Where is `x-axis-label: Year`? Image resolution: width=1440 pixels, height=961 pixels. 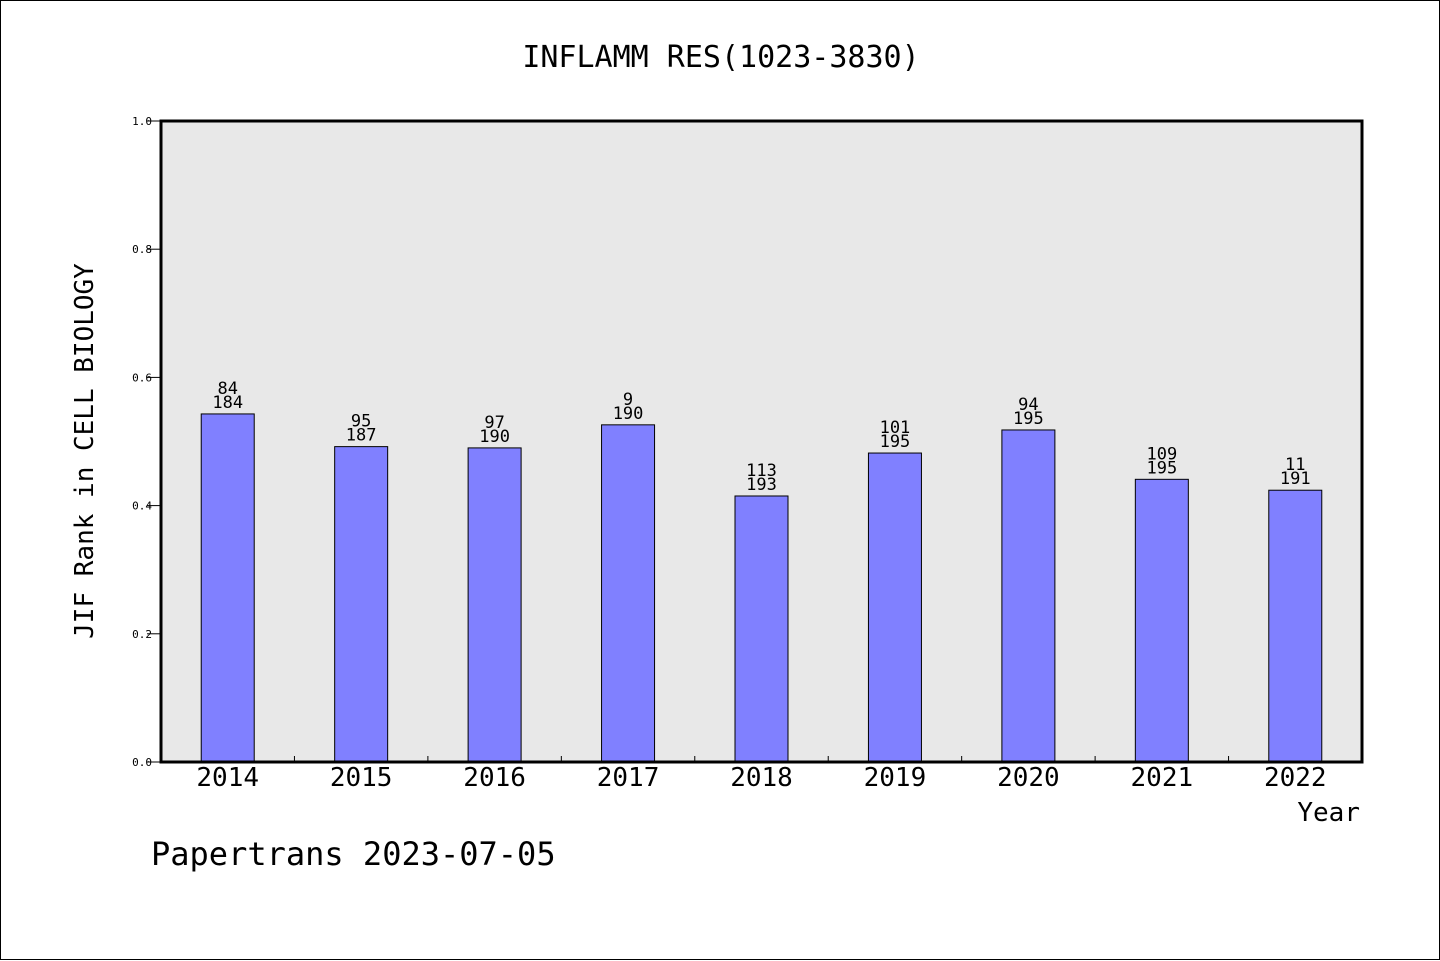 x-axis-label: Year is located at coordinates (1328, 813).